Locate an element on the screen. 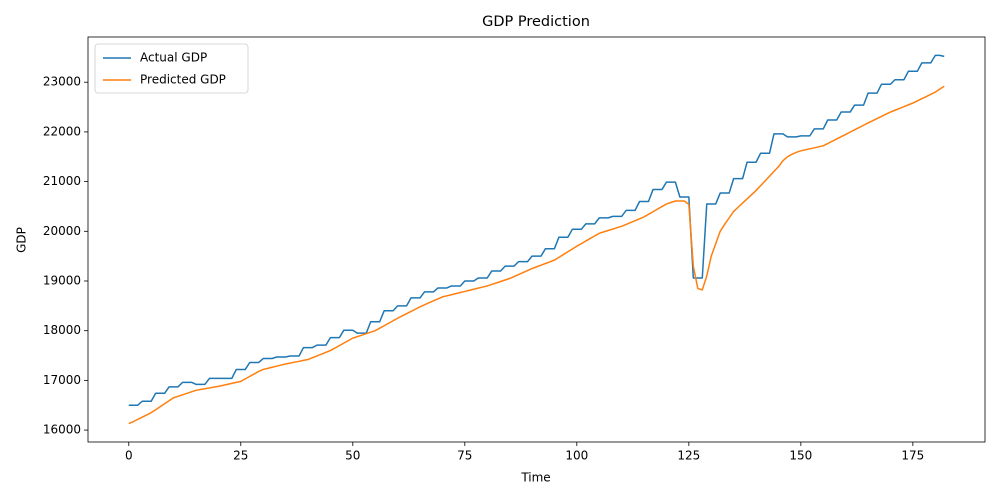 The image size is (1000, 500). y-tick-label: 19000 is located at coordinates (62, 280).